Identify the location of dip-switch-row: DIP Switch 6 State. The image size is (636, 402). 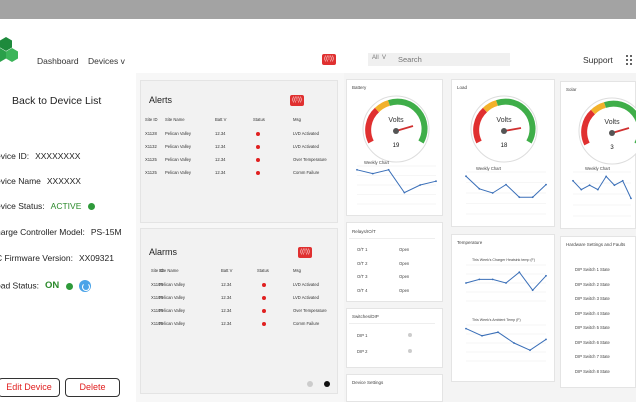
(592, 342).